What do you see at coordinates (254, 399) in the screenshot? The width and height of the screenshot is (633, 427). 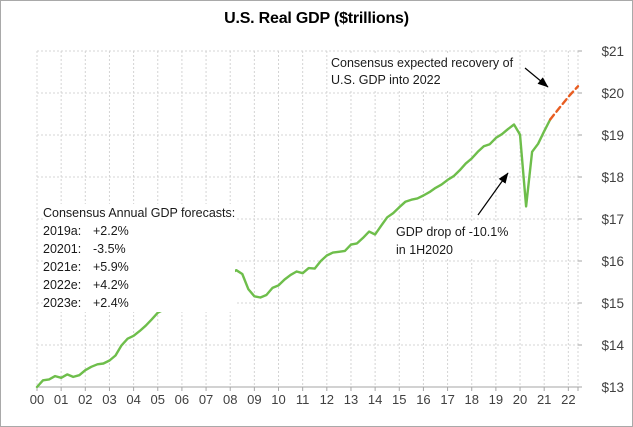 I see `x-tick-label: 09` at bounding box center [254, 399].